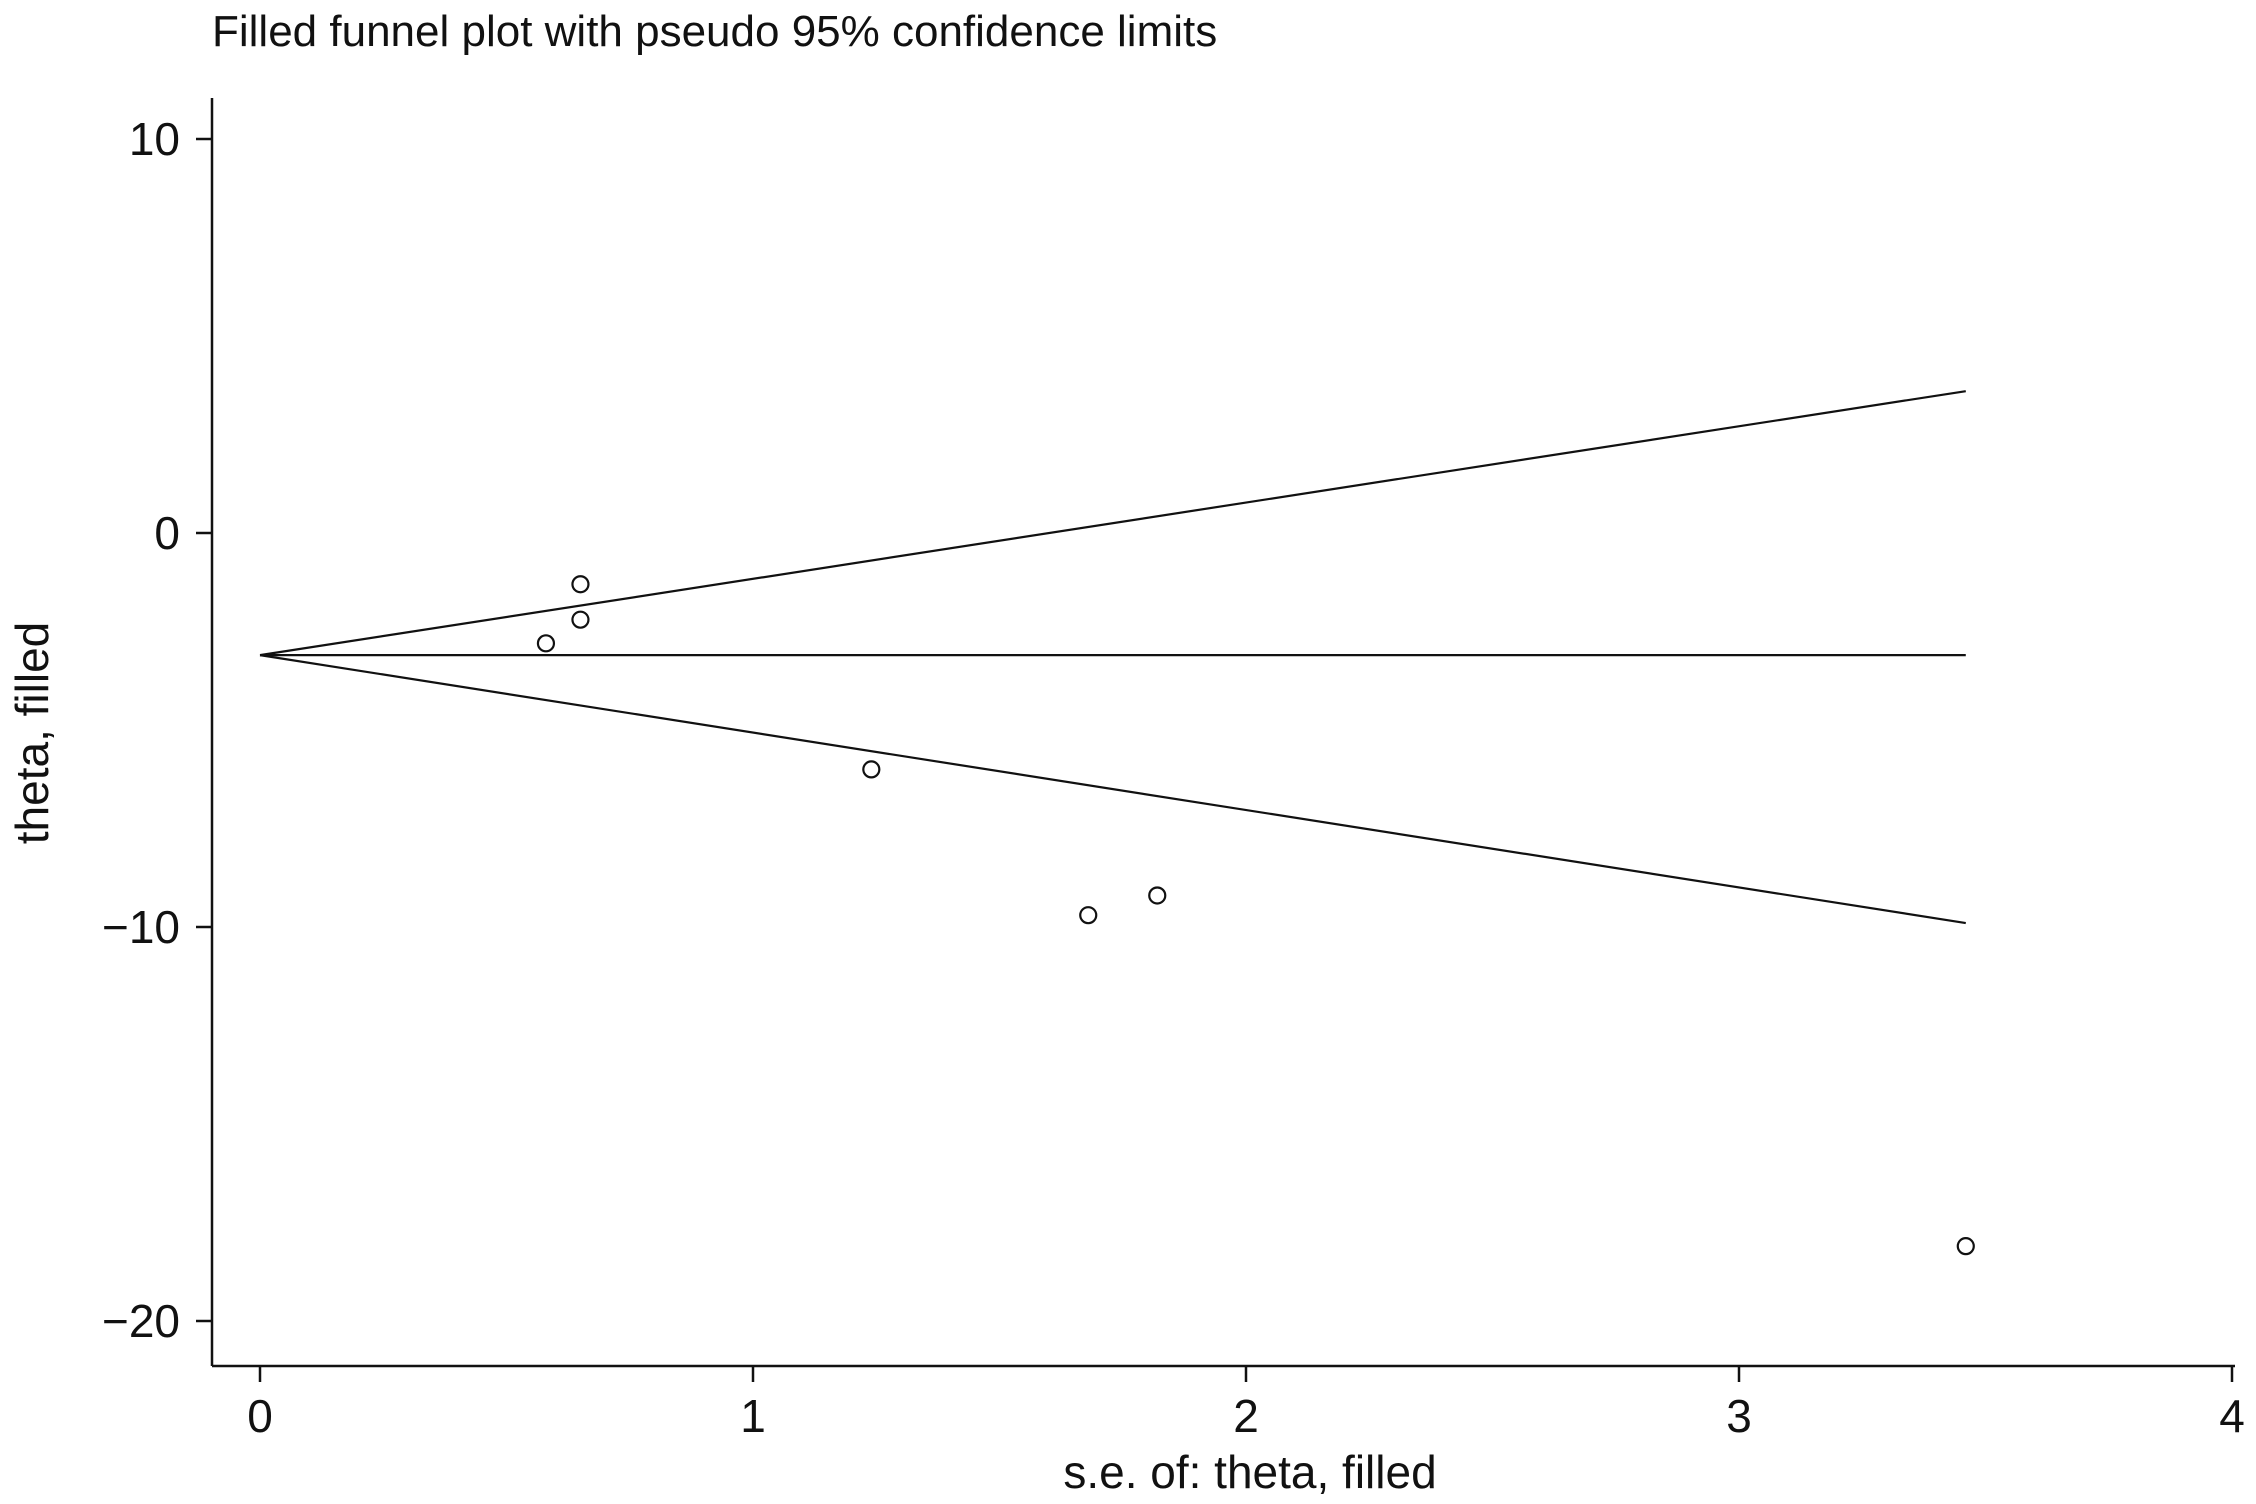  I want to click on x-tick-label: 0, so click(260, 1416).